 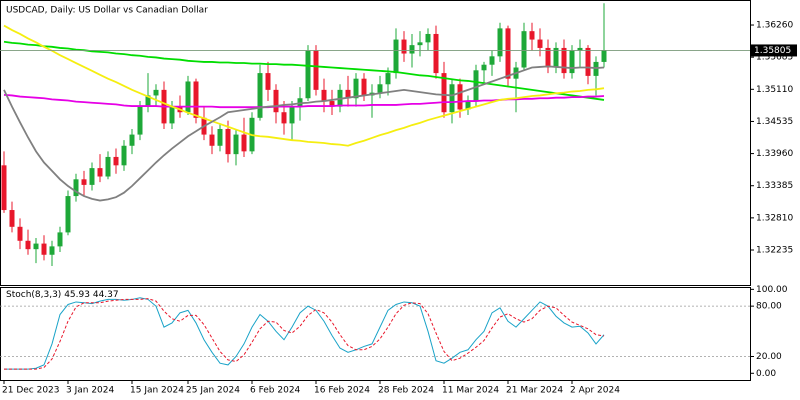 I want to click on x-tick-label: 16 Feb 2024, so click(x=342, y=391).